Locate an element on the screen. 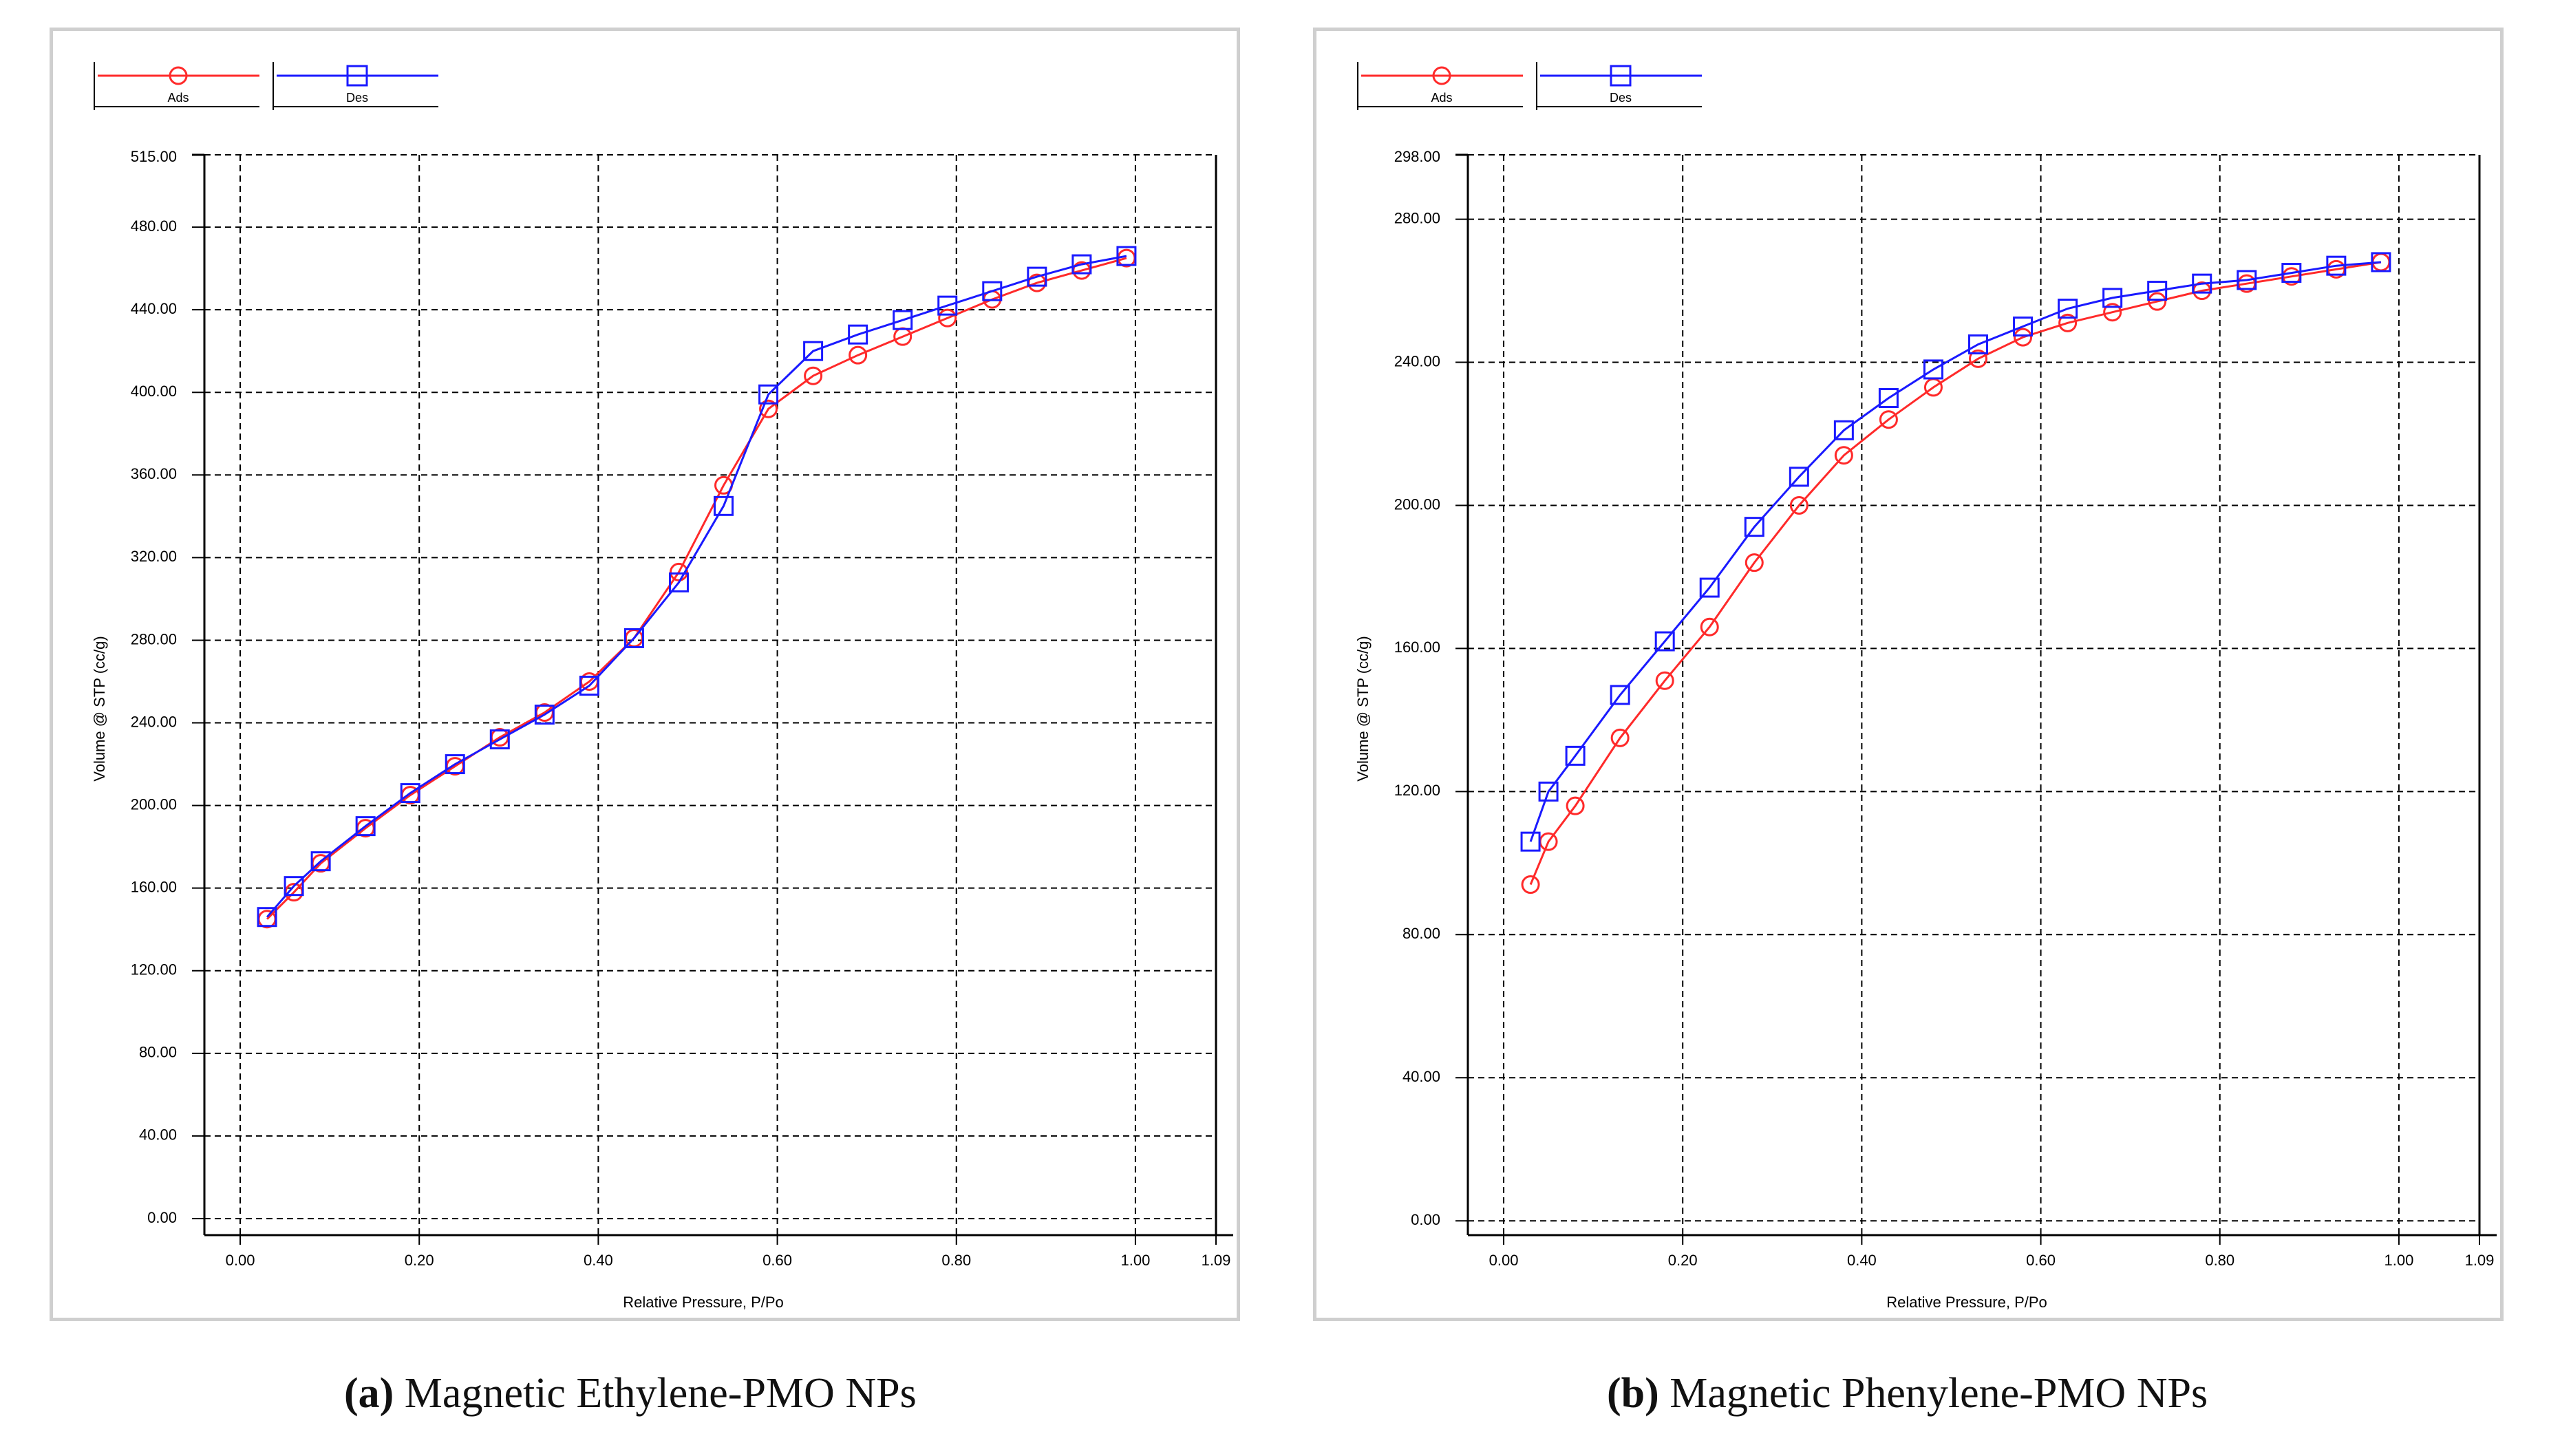  y-tick-label: 160.00 is located at coordinates (1417, 647).